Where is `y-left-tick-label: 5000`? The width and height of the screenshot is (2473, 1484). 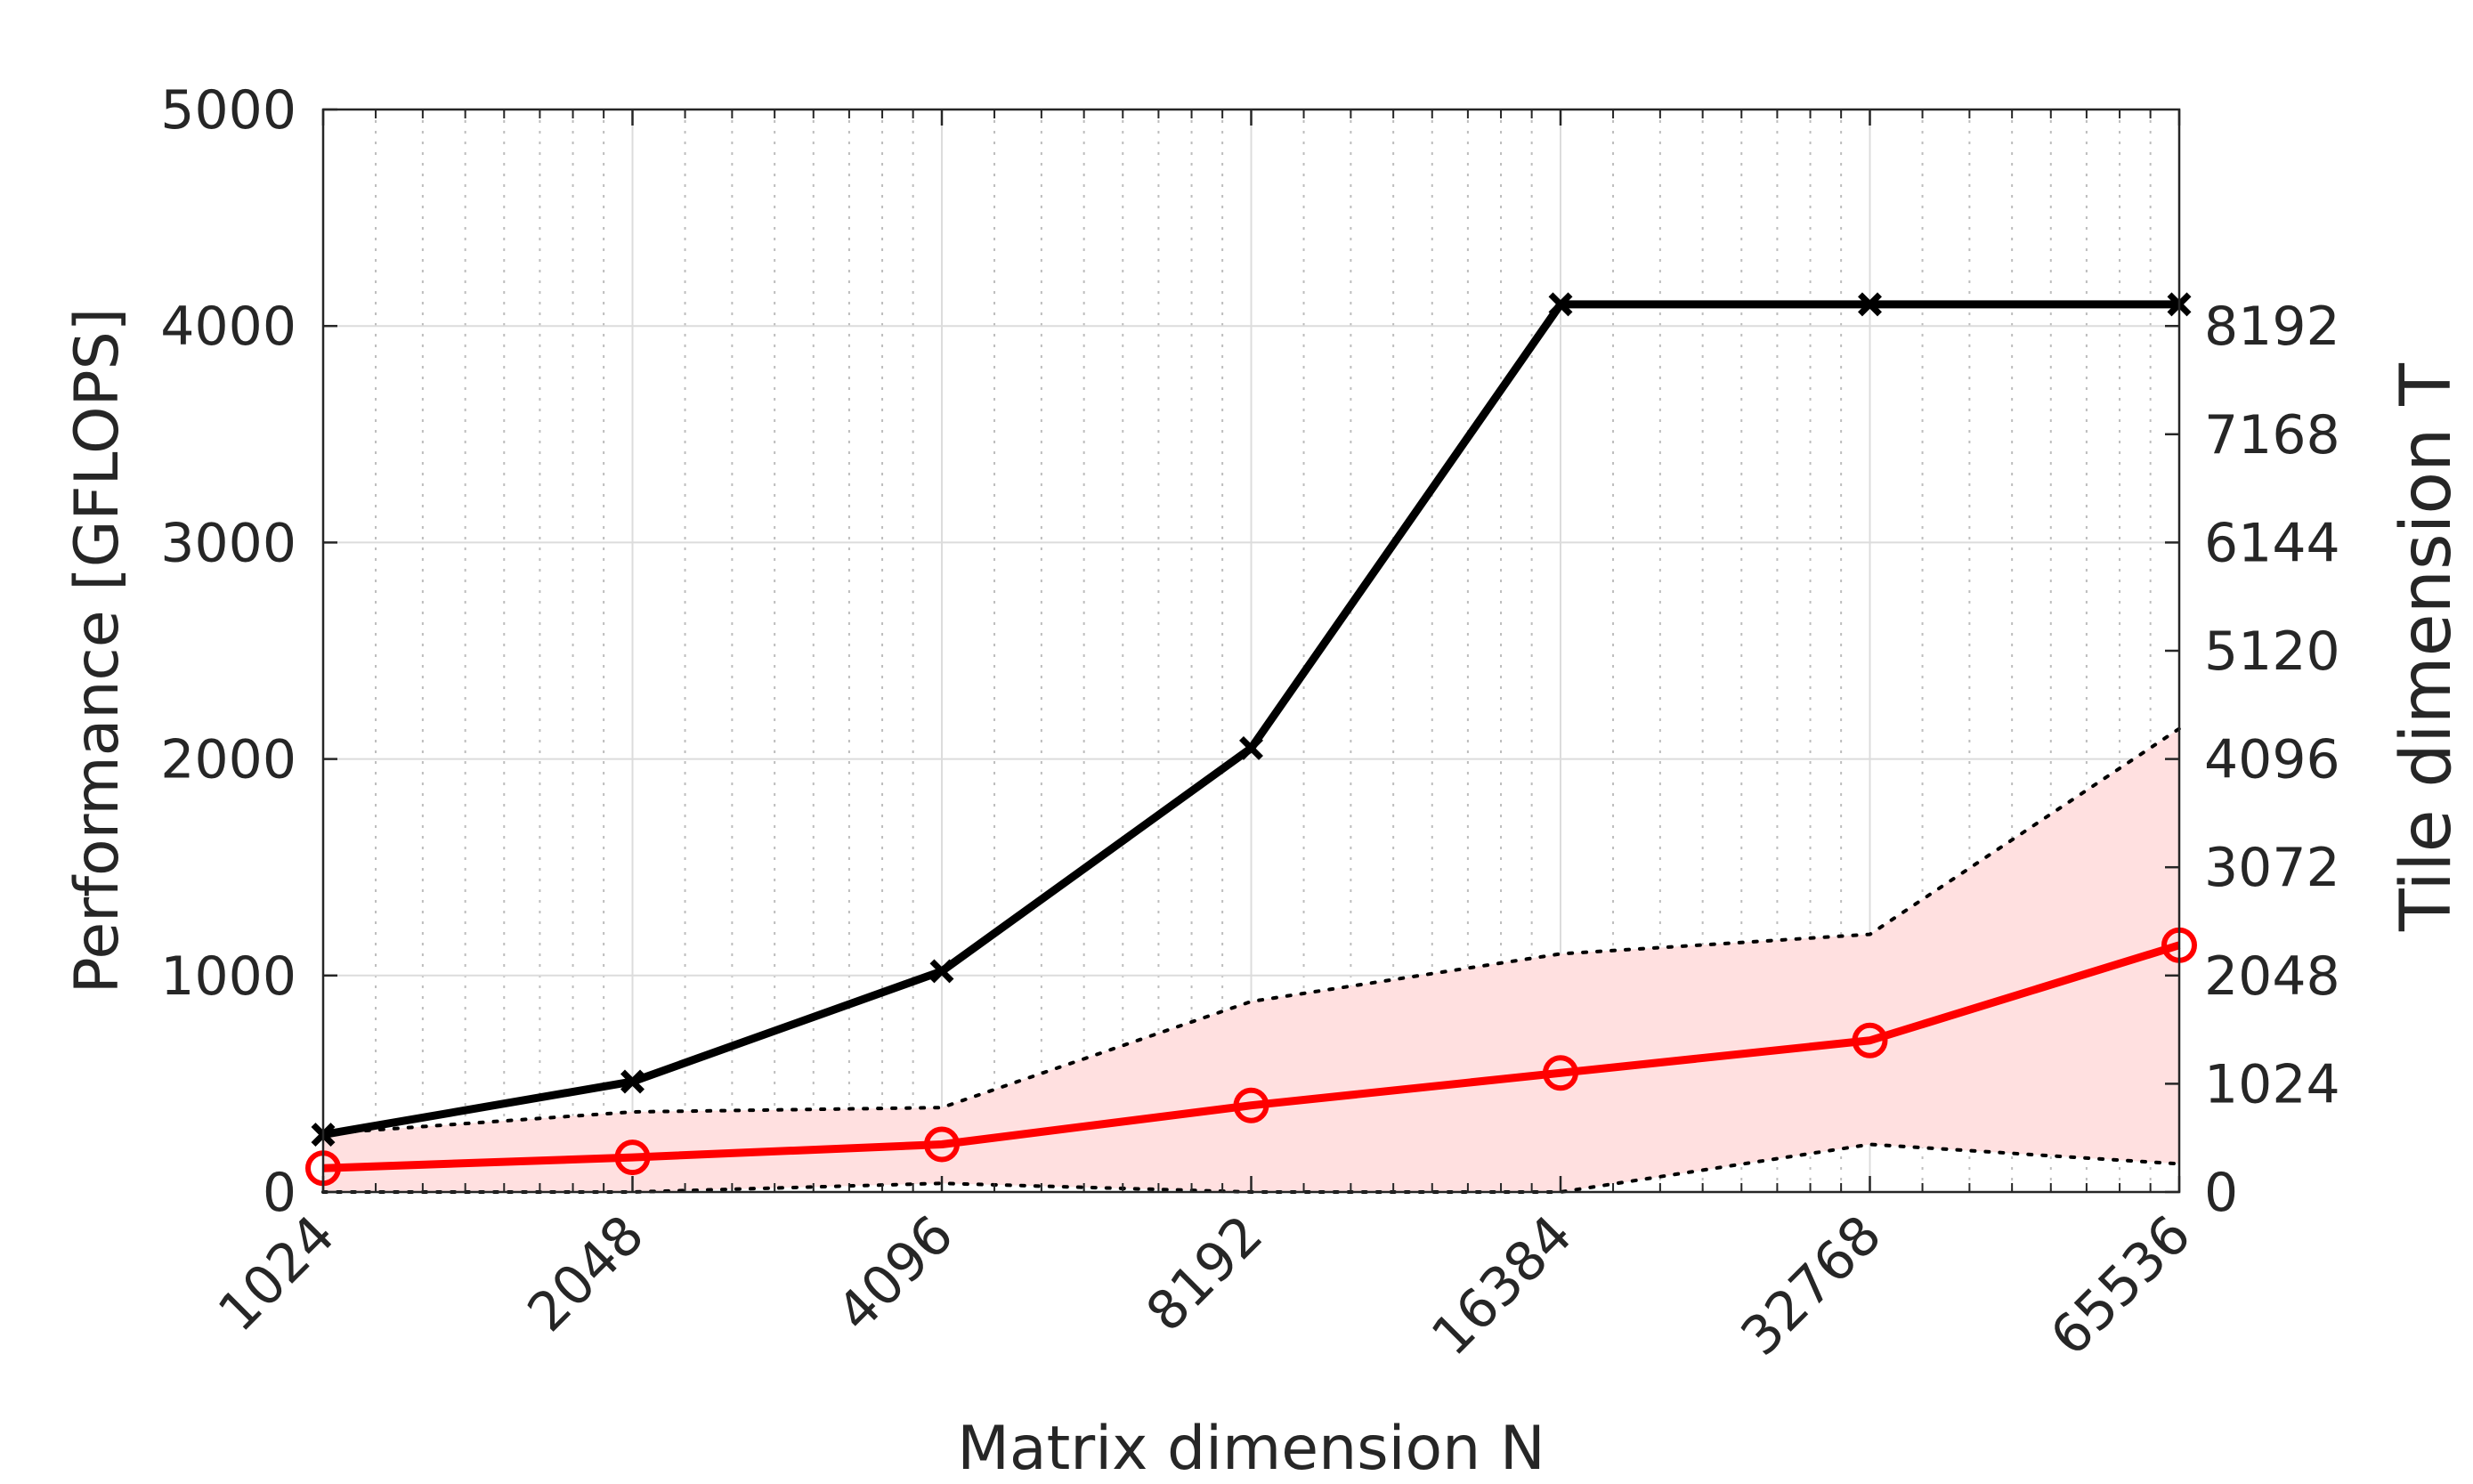
y-left-tick-label: 5000 is located at coordinates (228, 110).